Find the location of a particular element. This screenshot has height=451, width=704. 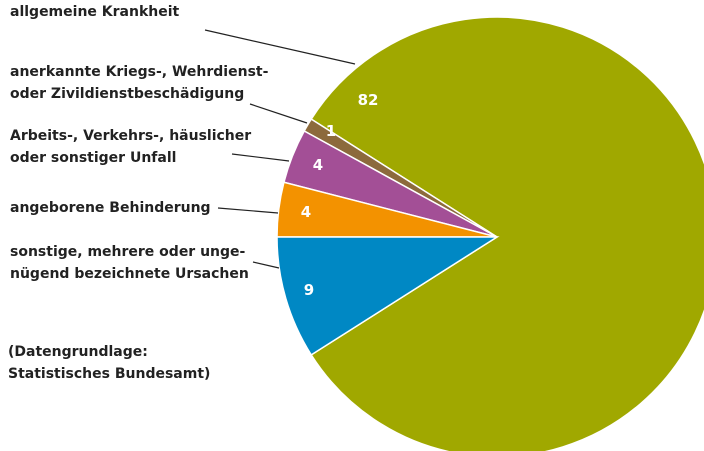

text-line: angeborene Behinderung is located at coordinates (110, 208).